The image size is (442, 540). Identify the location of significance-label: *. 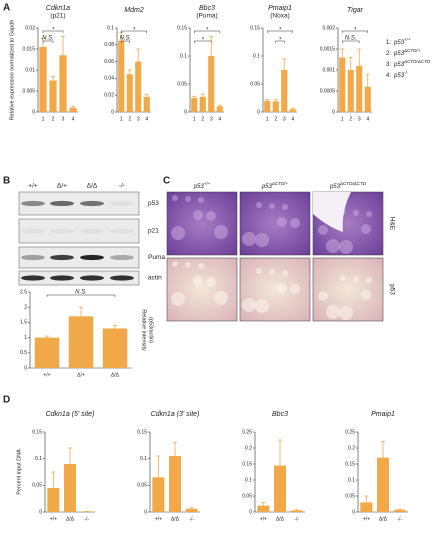
(280, 31).